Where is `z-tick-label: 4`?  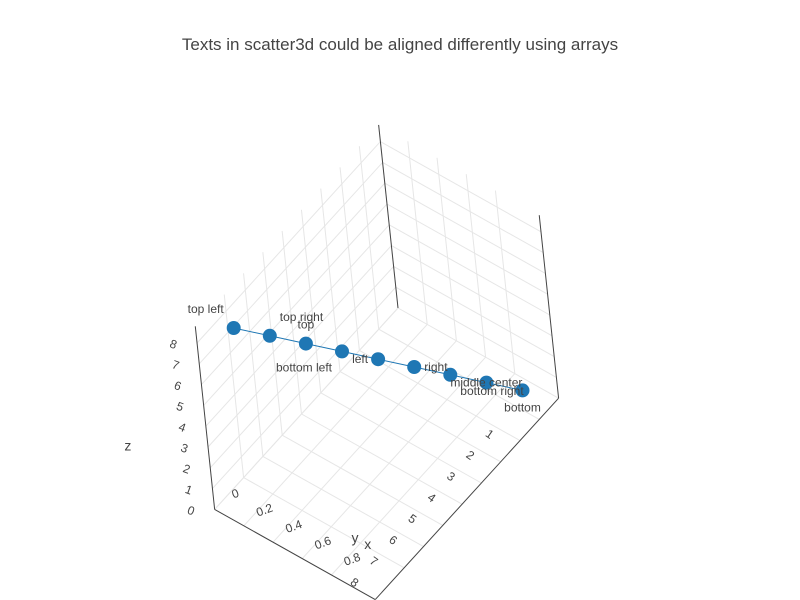 z-tick-label: 4 is located at coordinates (182, 428).